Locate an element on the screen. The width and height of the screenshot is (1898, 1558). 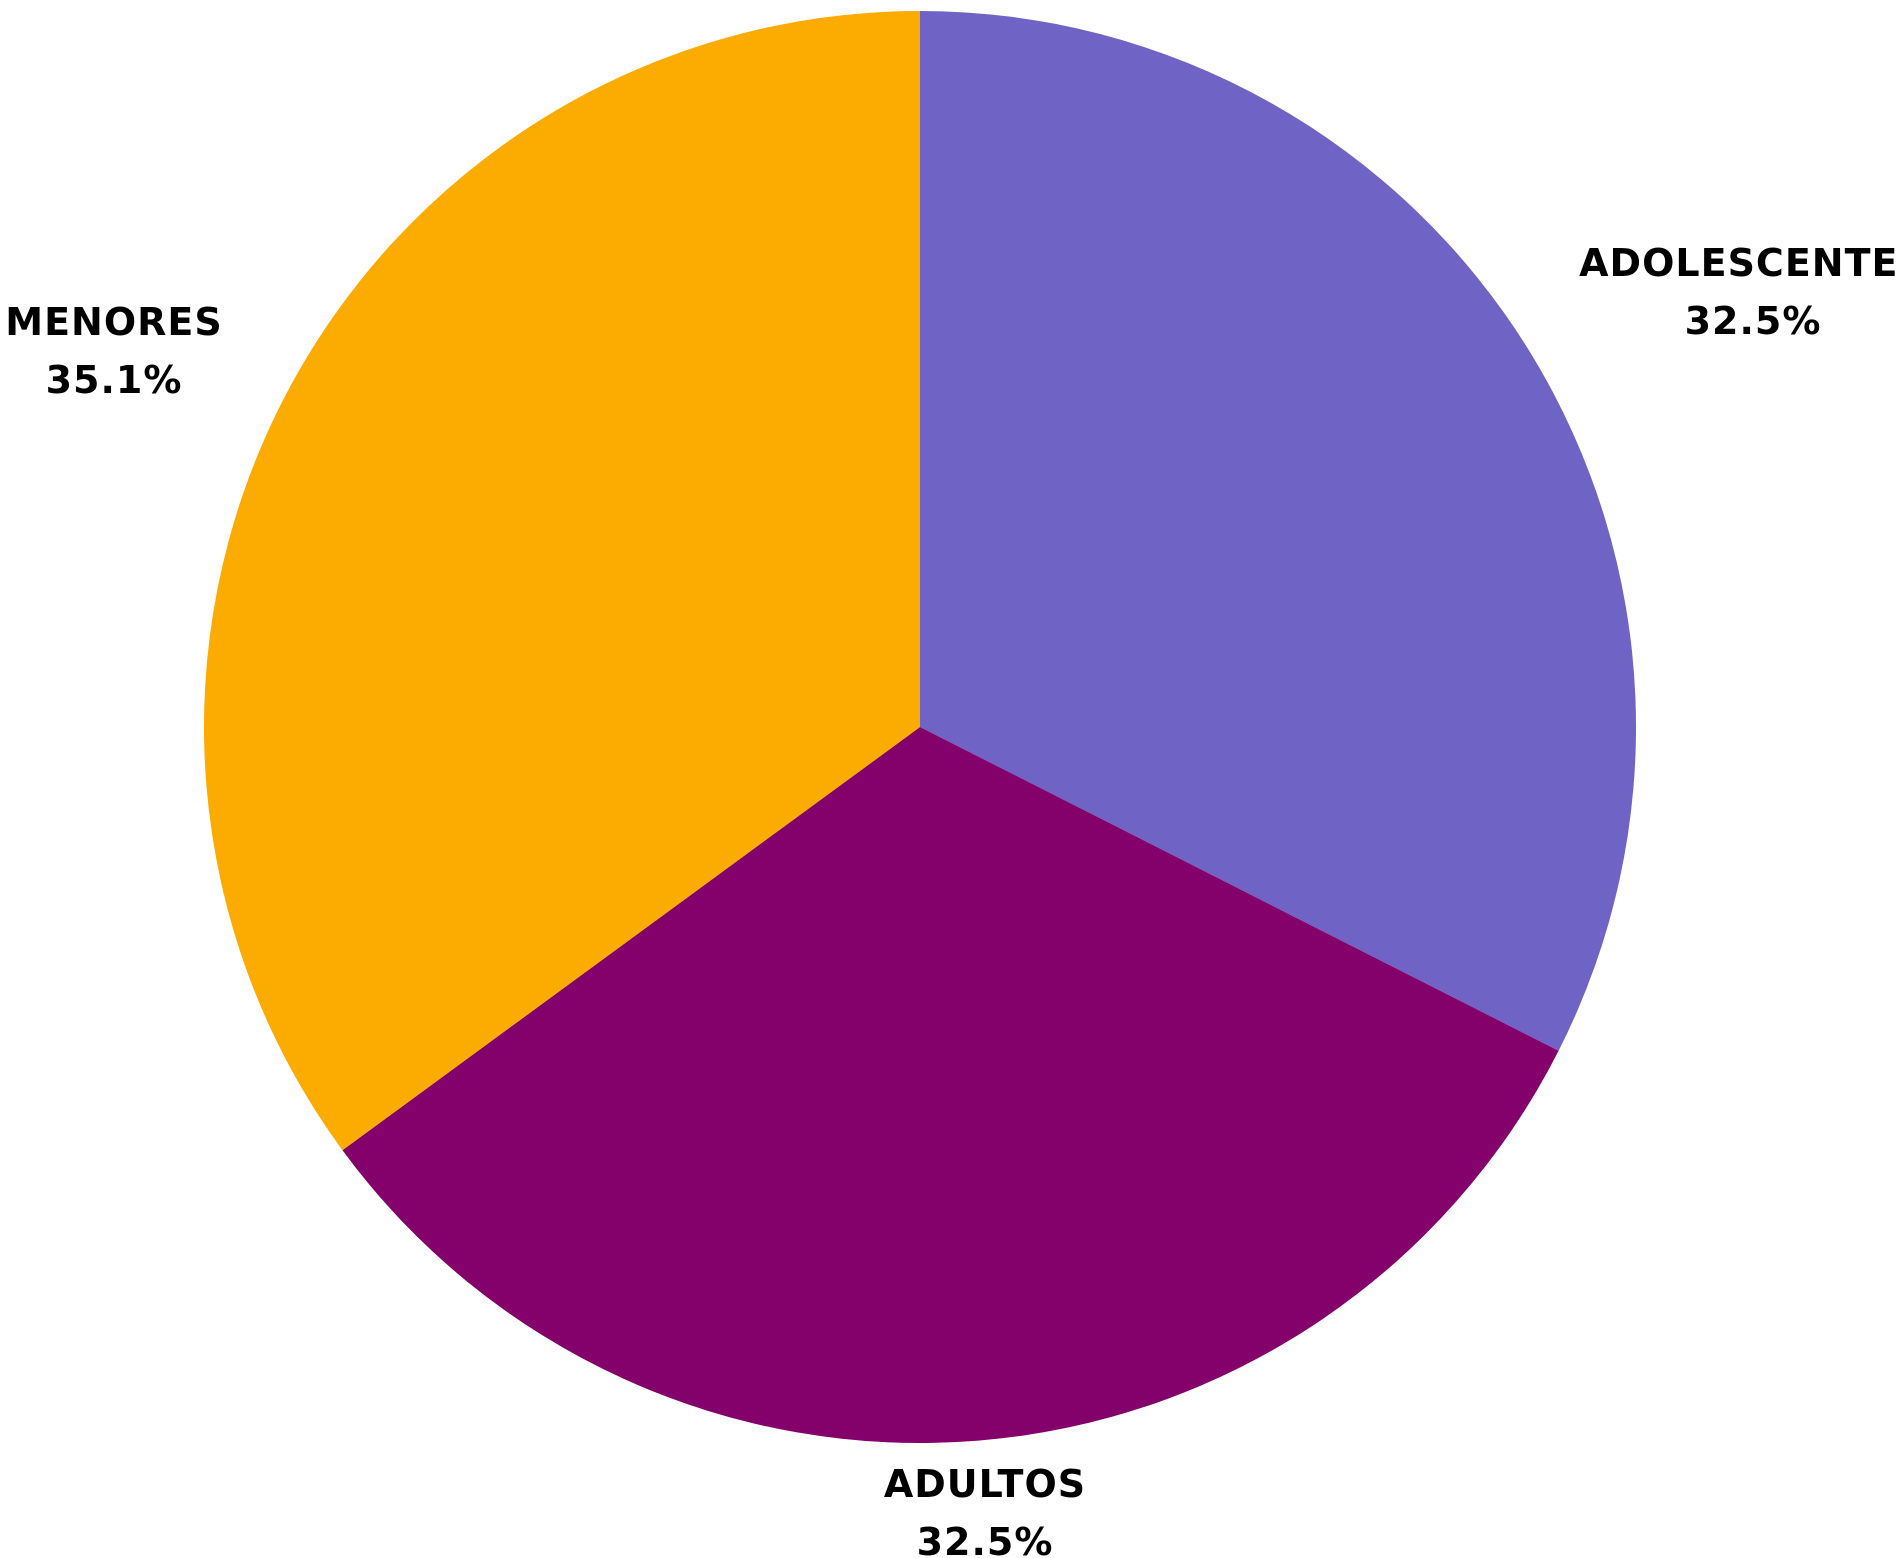
slice-value-menores: 35.1% is located at coordinates (114, 380).